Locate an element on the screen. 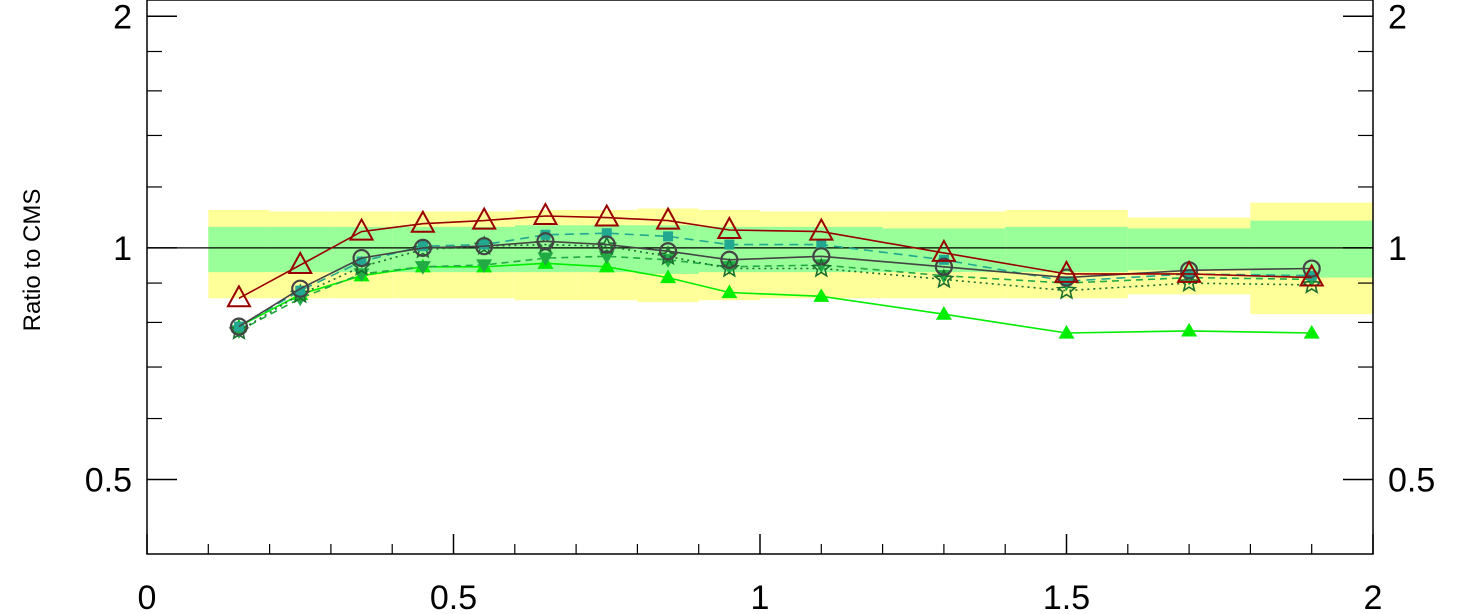 This screenshot has height=614, width=1471. x-tick-label: 0 is located at coordinates (147, 596).